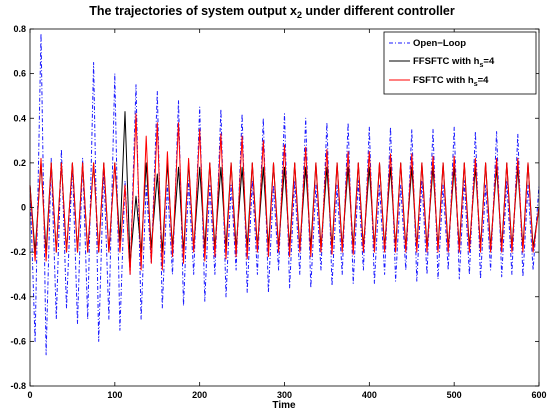 The width and height of the screenshot is (550, 412). I want to click on y-tick-label: 0.2, so click(19, 163).